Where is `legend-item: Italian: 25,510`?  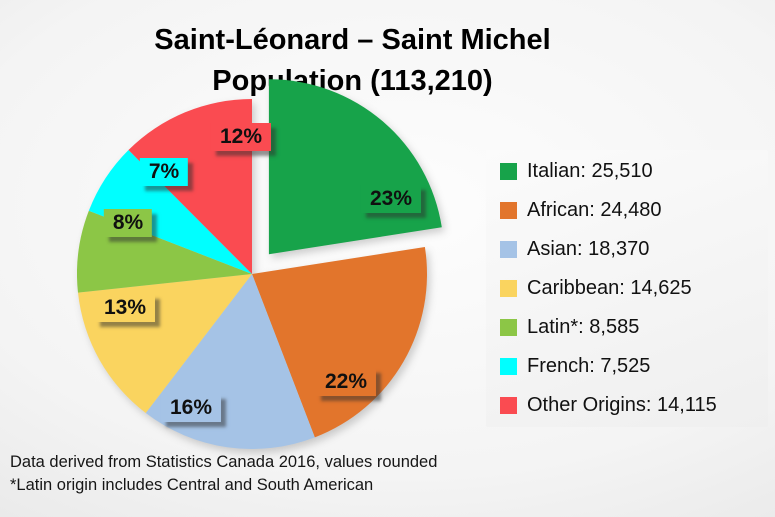
legend-item: Italian: 25,510 is located at coordinates (631, 171).